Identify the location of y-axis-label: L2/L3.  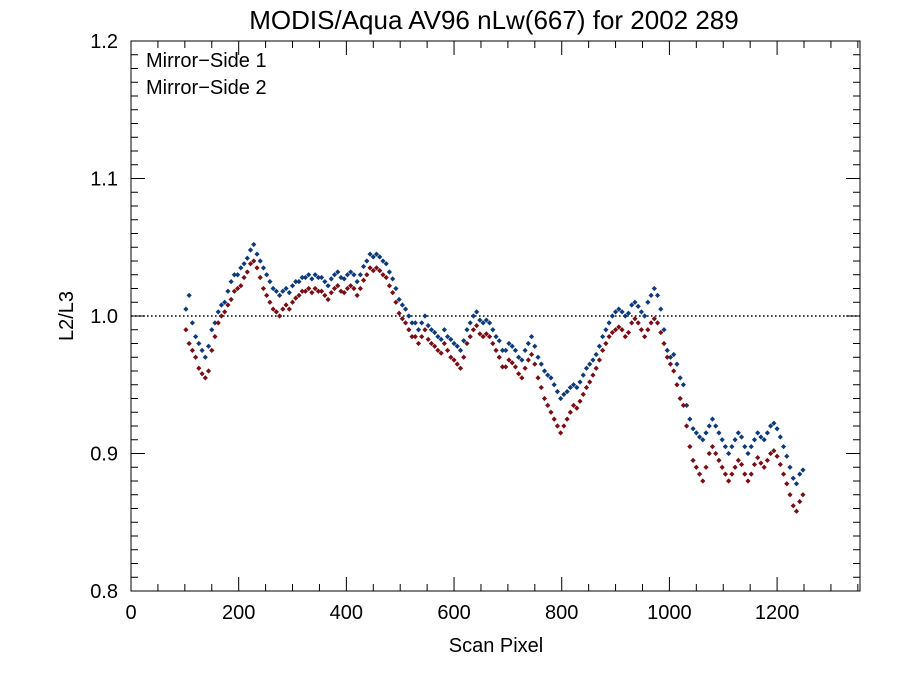
(67, 316).